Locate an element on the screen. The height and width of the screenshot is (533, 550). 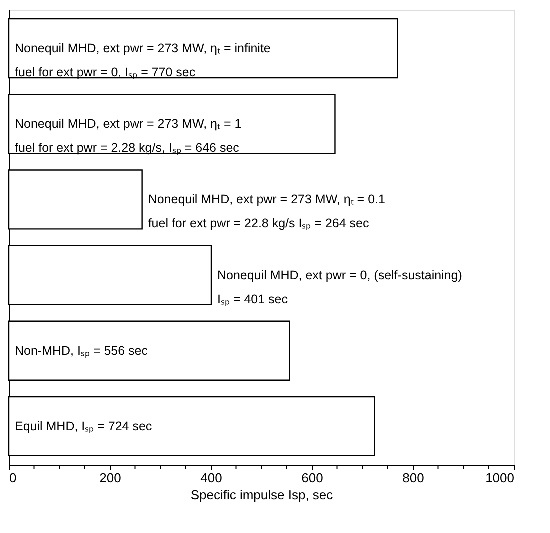
data-label: Nonequil MHD, ext pwr = 0, (self-sustaining) Iₛₚ = 401 sec is located at coordinates (340, 287).